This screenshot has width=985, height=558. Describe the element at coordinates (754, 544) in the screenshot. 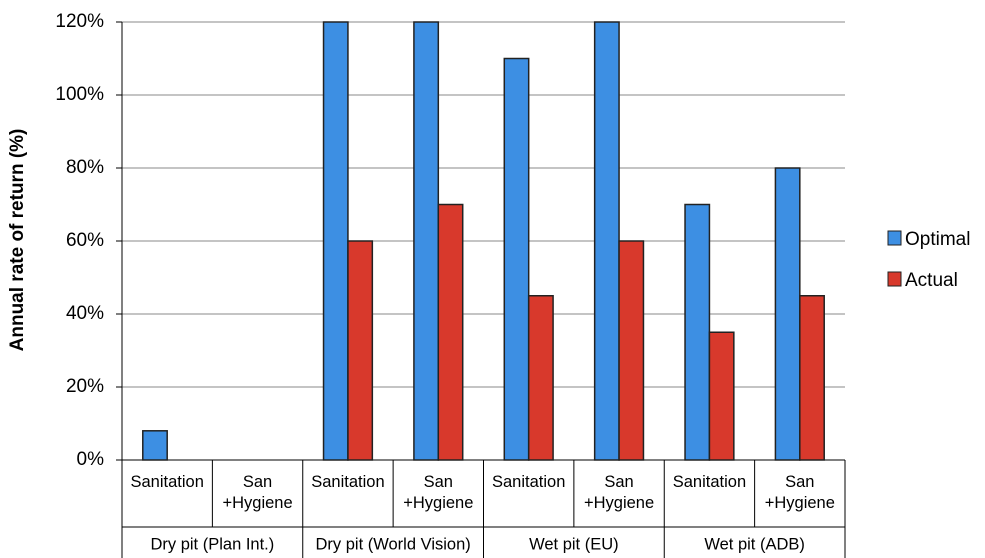

I see `group-label: Wet pit (ADB)` at that location.